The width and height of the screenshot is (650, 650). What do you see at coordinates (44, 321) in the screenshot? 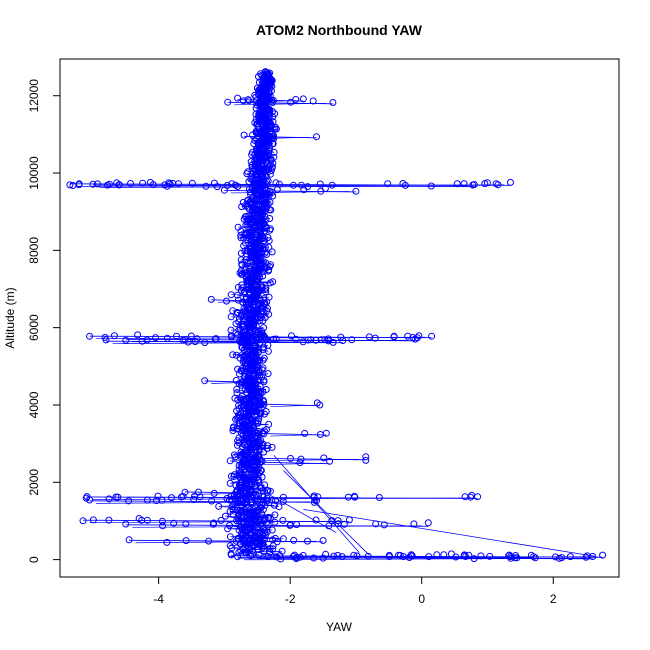
I see `y-axis: 0 2000 4000 6000 8000 10000 12000` at bounding box center [44, 321].